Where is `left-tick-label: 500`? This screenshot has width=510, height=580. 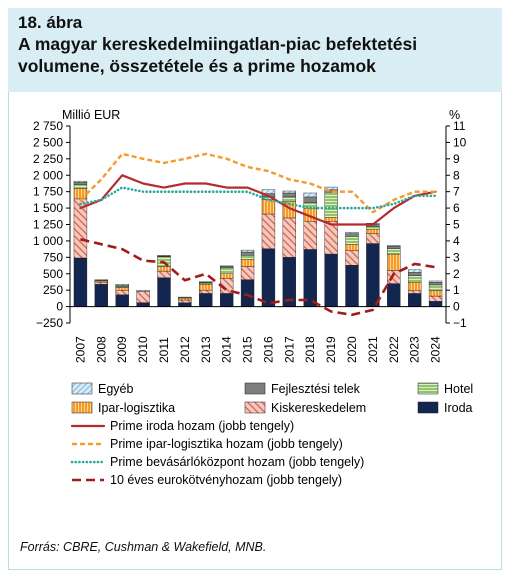 left-tick-label: 500 is located at coordinates (53, 274).